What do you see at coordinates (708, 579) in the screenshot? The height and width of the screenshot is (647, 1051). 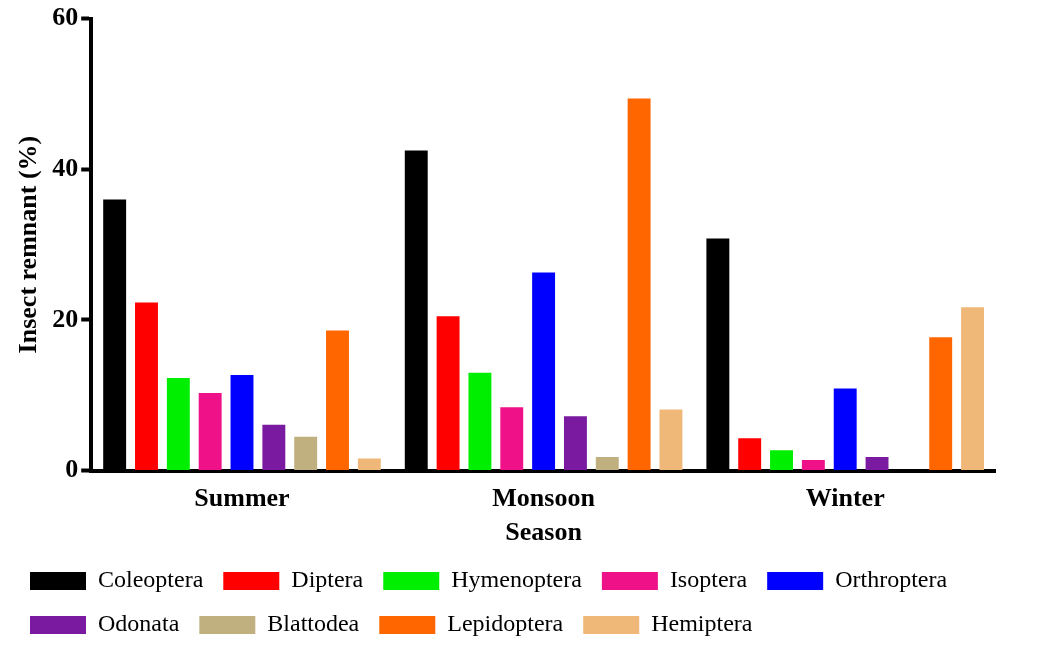 I see `legend-label: Isoptera` at bounding box center [708, 579].